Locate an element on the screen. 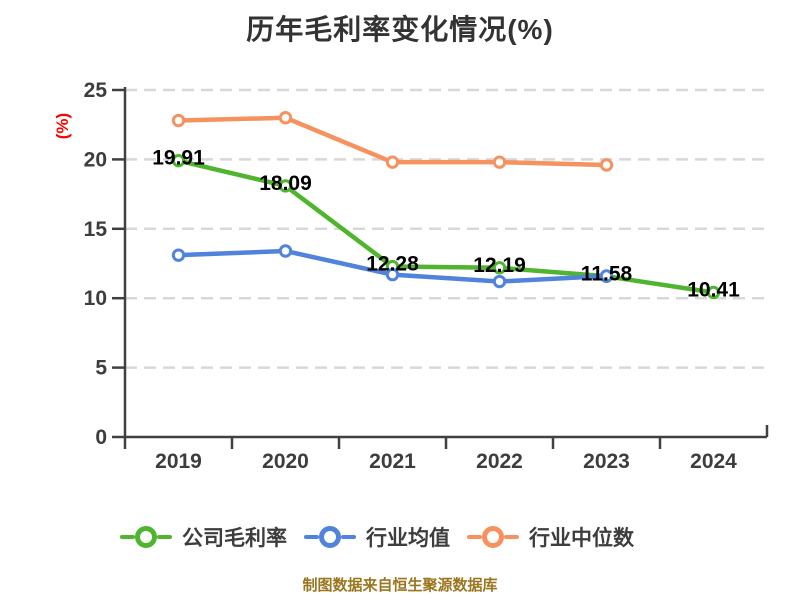  legend-item-industry-average: 行业均值 is located at coordinates (377, 537).